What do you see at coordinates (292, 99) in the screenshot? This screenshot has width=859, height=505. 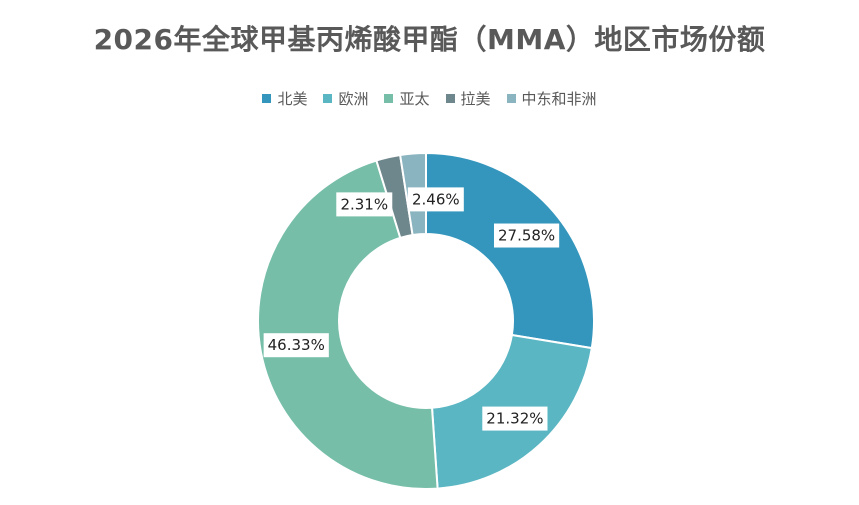 I see `legend-label: 北美` at bounding box center [292, 99].